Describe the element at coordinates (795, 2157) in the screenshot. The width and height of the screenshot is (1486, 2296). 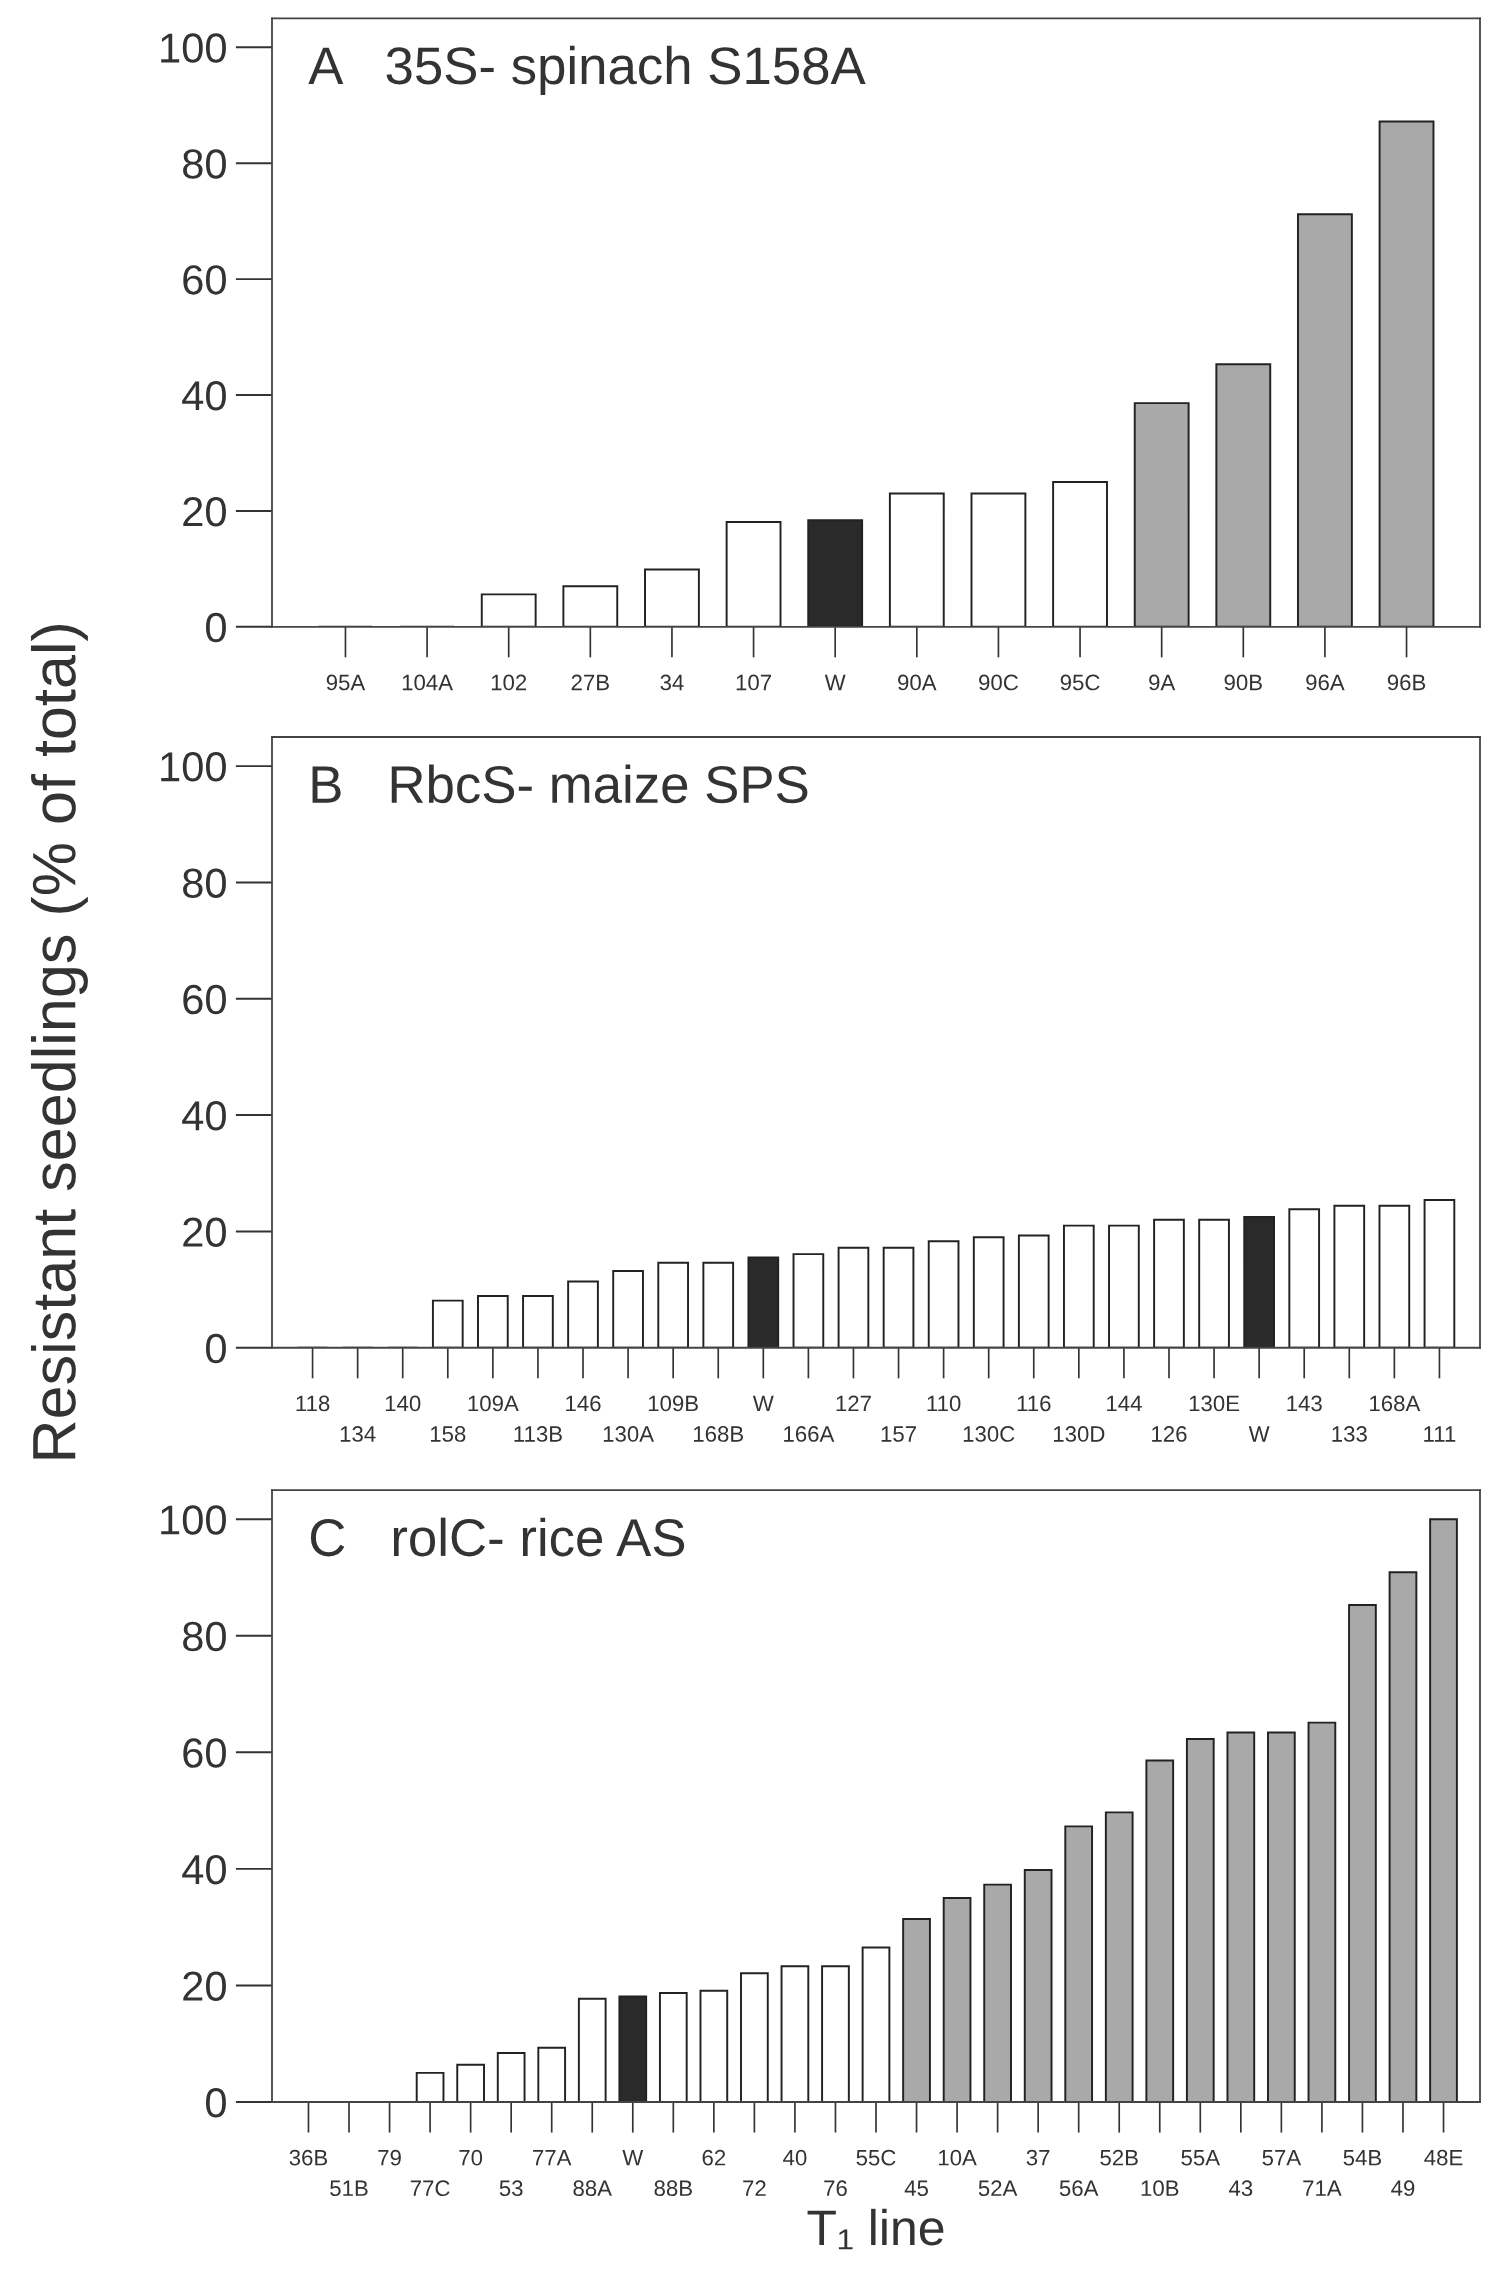
I see `x-tick-label: 40` at that location.